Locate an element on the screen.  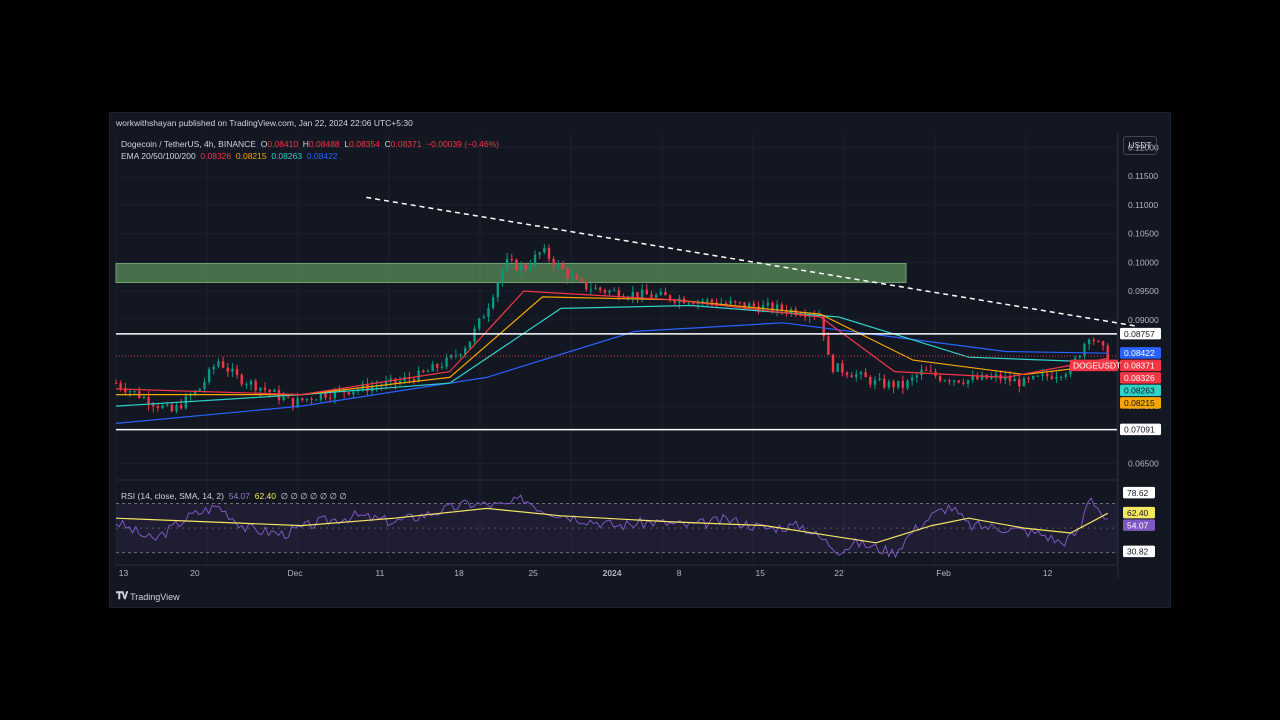
ema20-line is located at coordinates (611, 343).